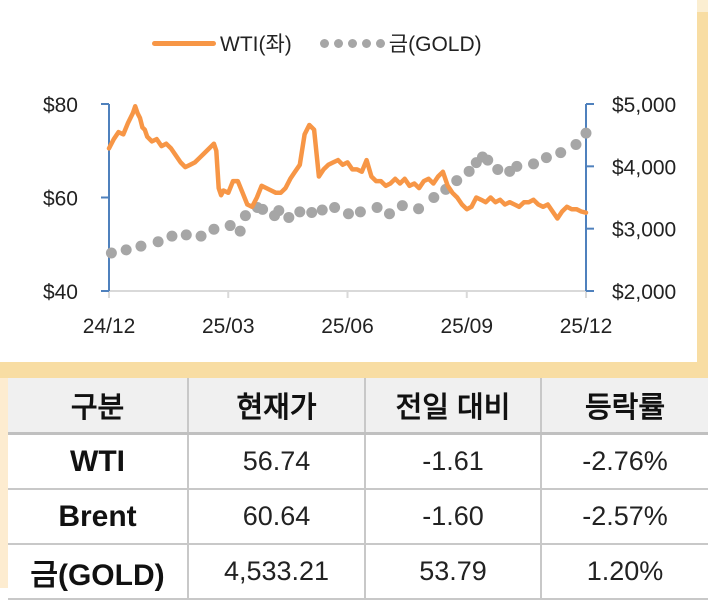  What do you see at coordinates (347, 326) in the screenshot?
I see `x-tick-label: 25/06` at bounding box center [347, 326].